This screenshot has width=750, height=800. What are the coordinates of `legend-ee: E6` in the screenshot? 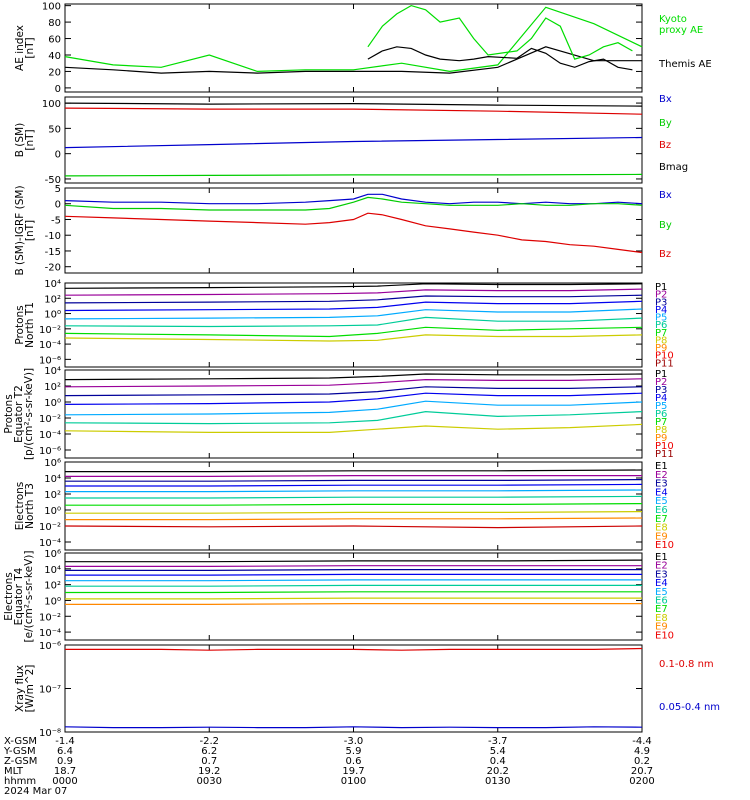 It's located at (661, 601).